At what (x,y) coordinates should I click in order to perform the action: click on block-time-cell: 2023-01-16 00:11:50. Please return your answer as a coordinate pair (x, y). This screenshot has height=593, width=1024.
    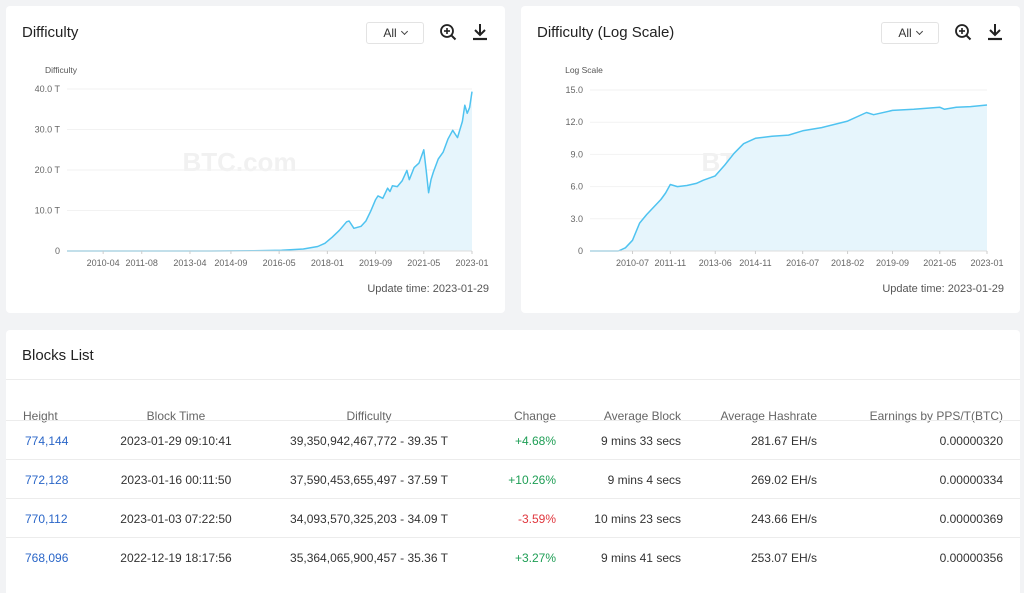
    Looking at the image, I should click on (176, 480).